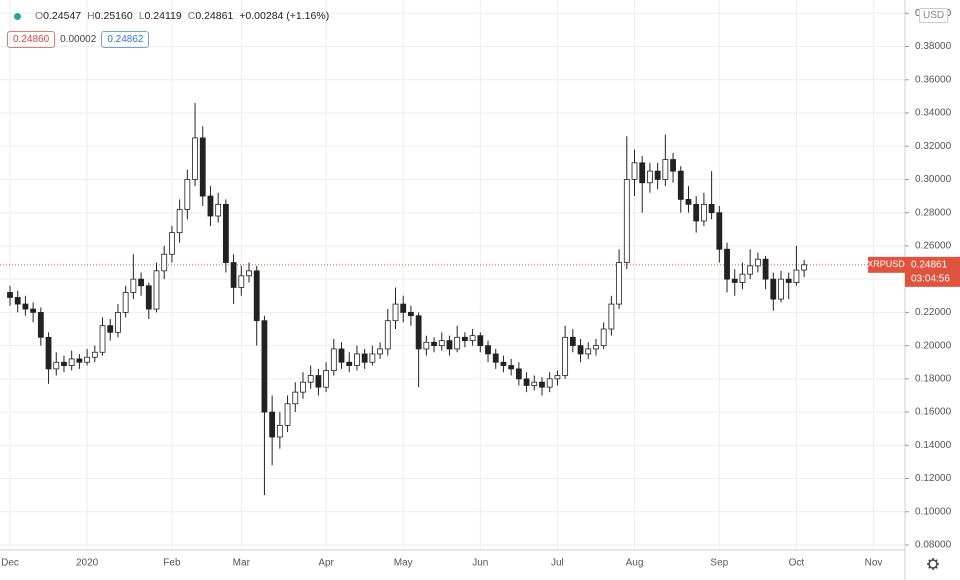 Image resolution: width=960 pixels, height=580 pixels. What do you see at coordinates (39, 16) in the screenshot?
I see `prefix: O` at bounding box center [39, 16].